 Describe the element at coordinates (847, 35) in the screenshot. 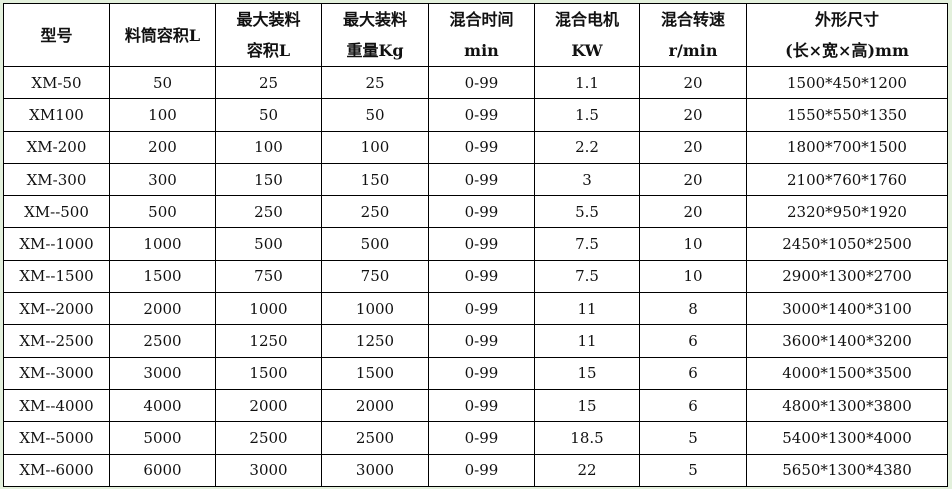

I see `column-header: 外形尺寸 (长×宽×高)mm` at that location.